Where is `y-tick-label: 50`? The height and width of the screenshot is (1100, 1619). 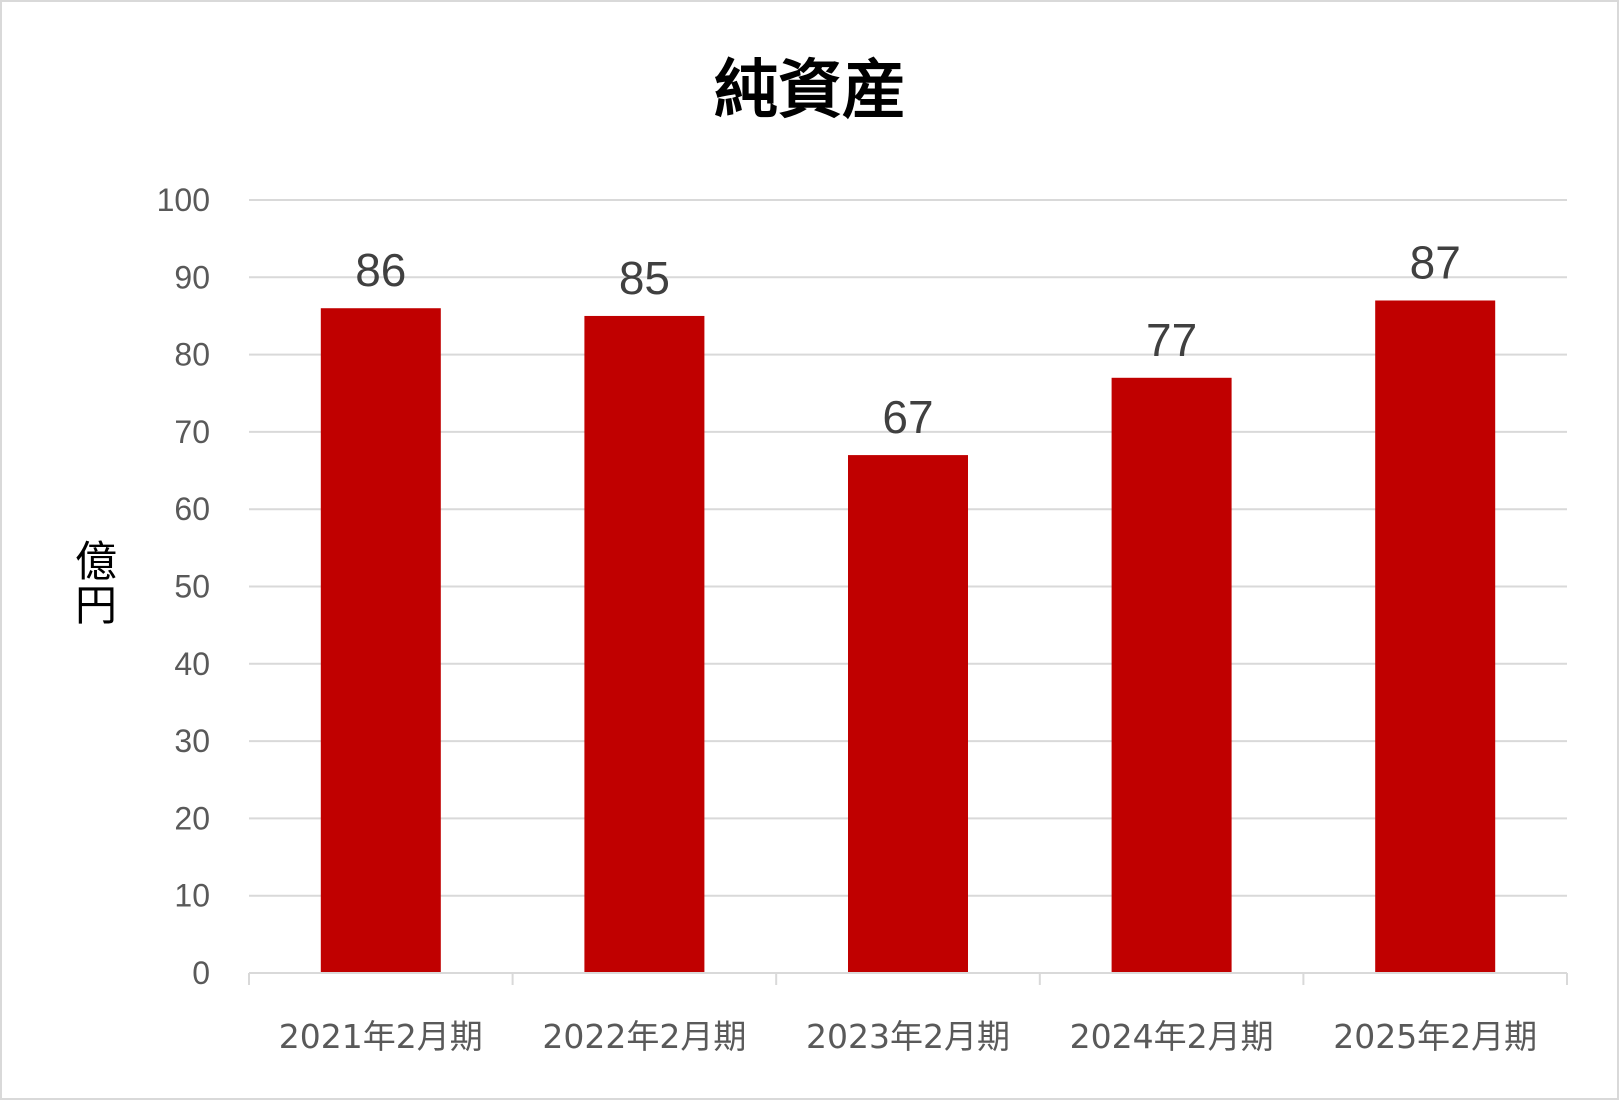
y-tick-label: 50 is located at coordinates (192, 587).